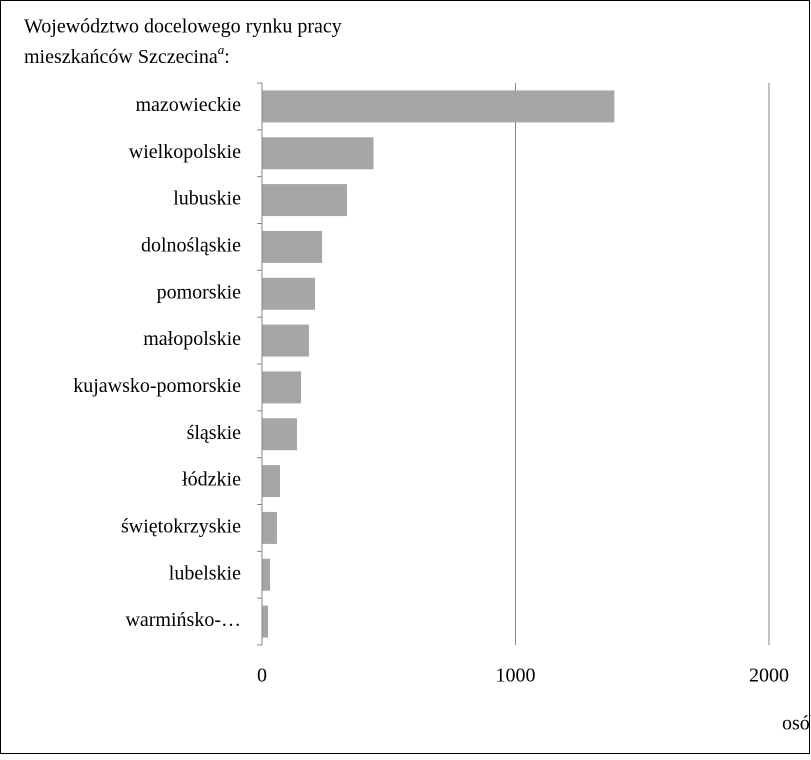 Image resolution: width=811 pixels, height=760 pixels. I want to click on y-tick-label: świętokrzyskie, so click(181, 527).